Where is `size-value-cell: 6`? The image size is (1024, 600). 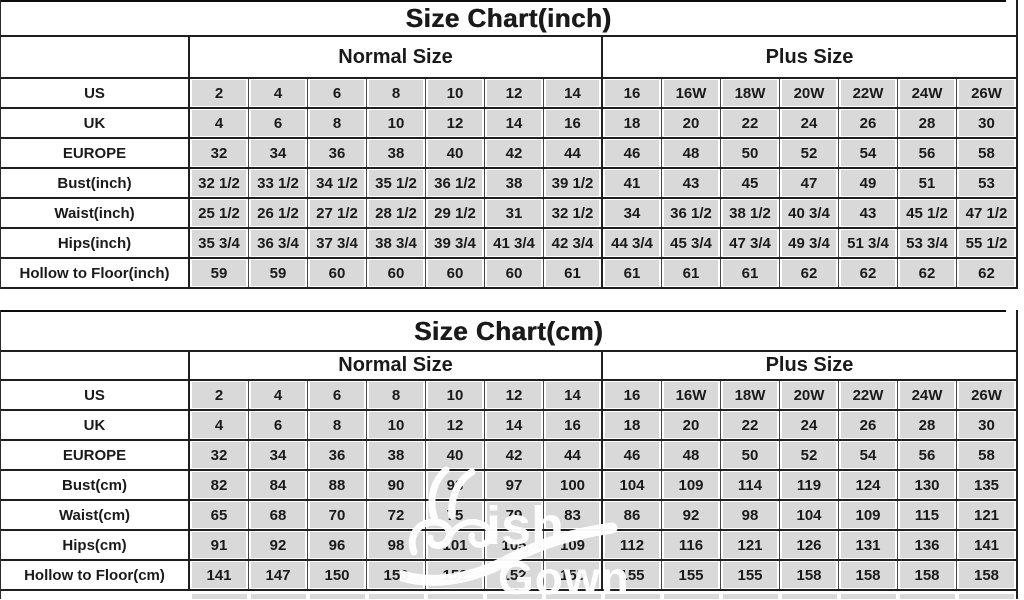
size-value-cell: 6 is located at coordinates (278, 425).